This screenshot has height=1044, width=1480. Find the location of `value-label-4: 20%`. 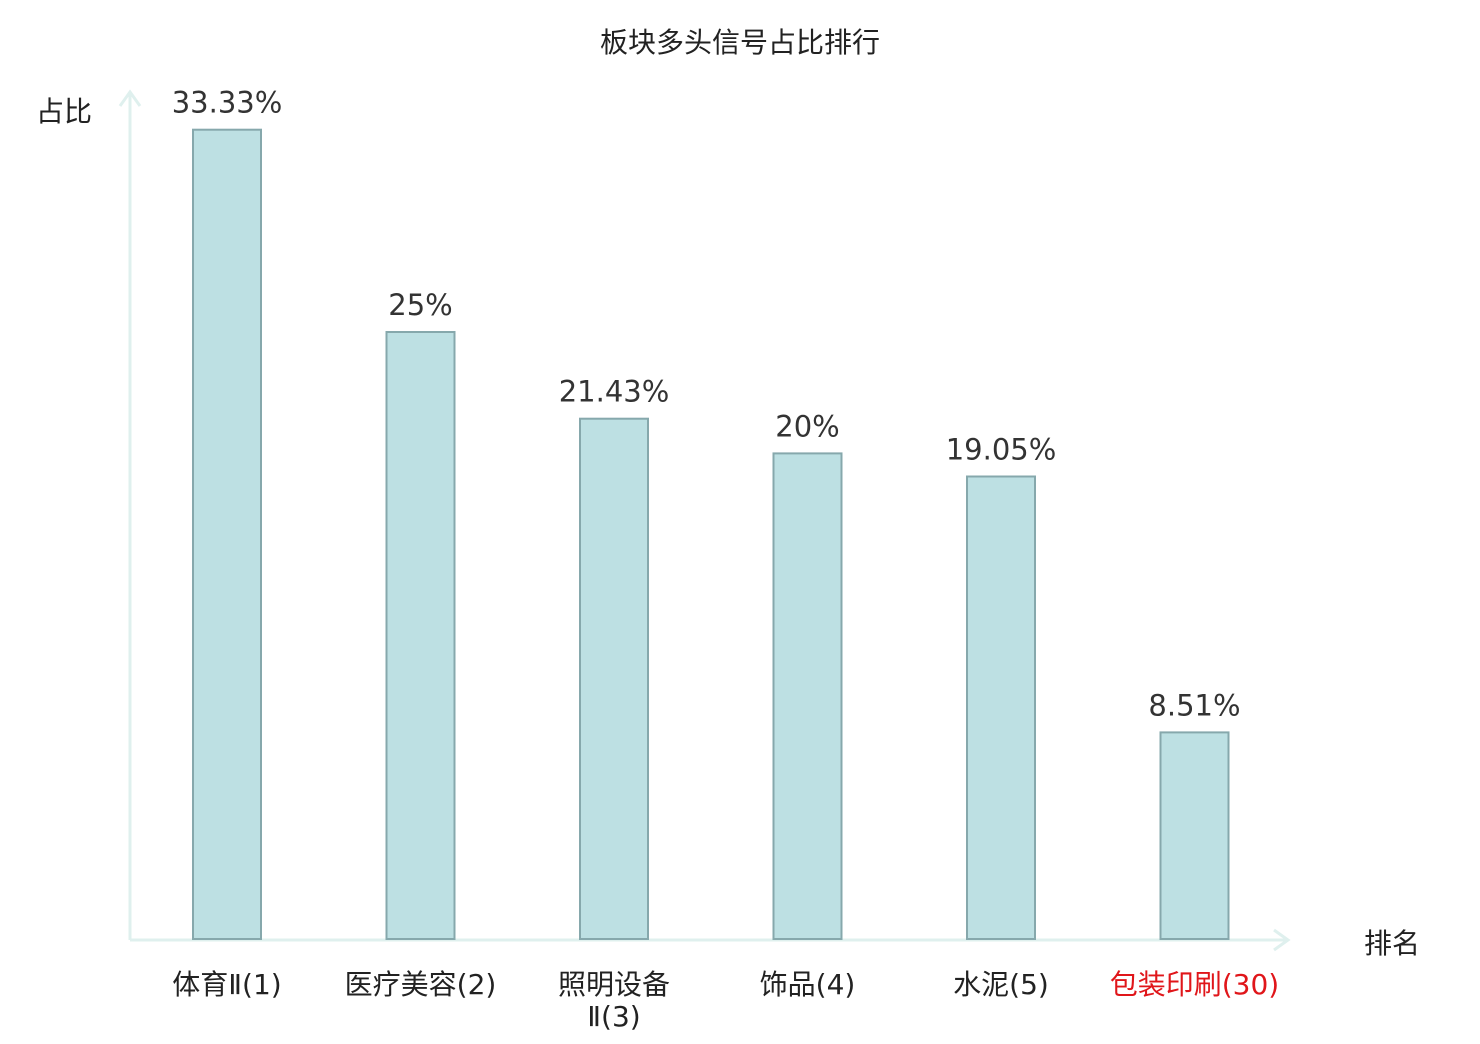

value-label-4: 20% is located at coordinates (807, 426).